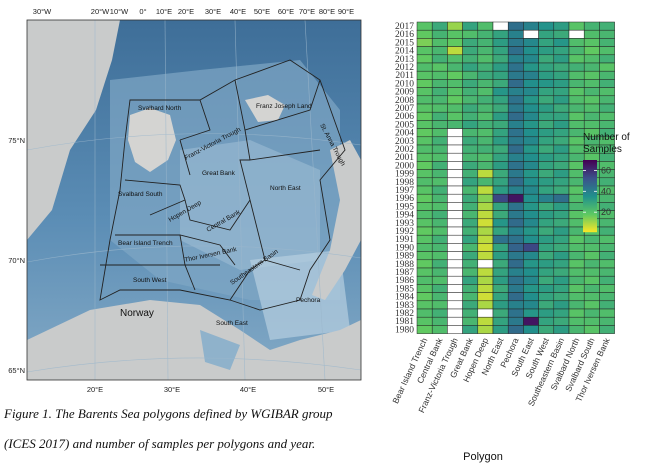 The height and width of the screenshot is (473, 652). Describe the element at coordinates (404, 142) in the screenshot. I see `year-tick-label: 2003` at that location.